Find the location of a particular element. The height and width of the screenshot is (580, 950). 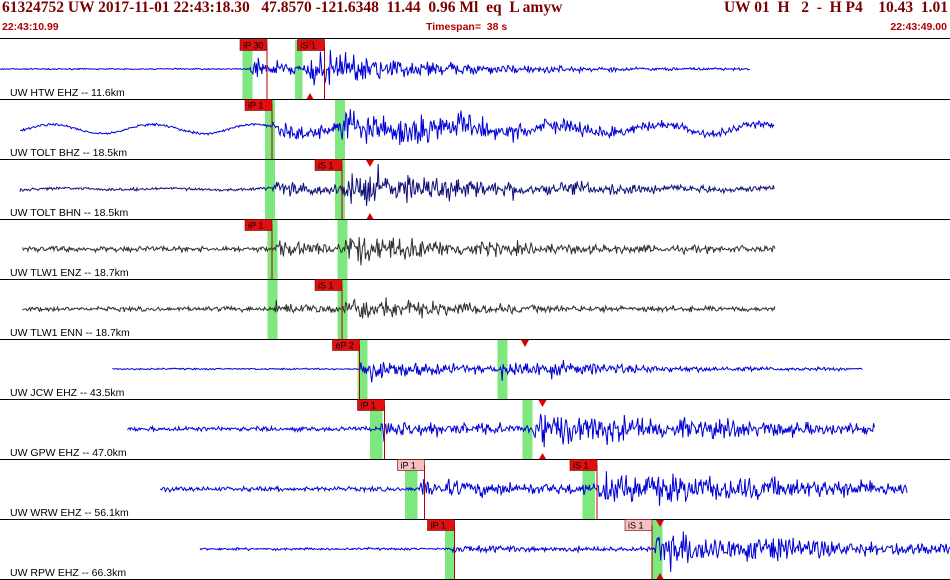

channel-label: UW TLW1 ENN -- 18.7km is located at coordinates (70, 333).